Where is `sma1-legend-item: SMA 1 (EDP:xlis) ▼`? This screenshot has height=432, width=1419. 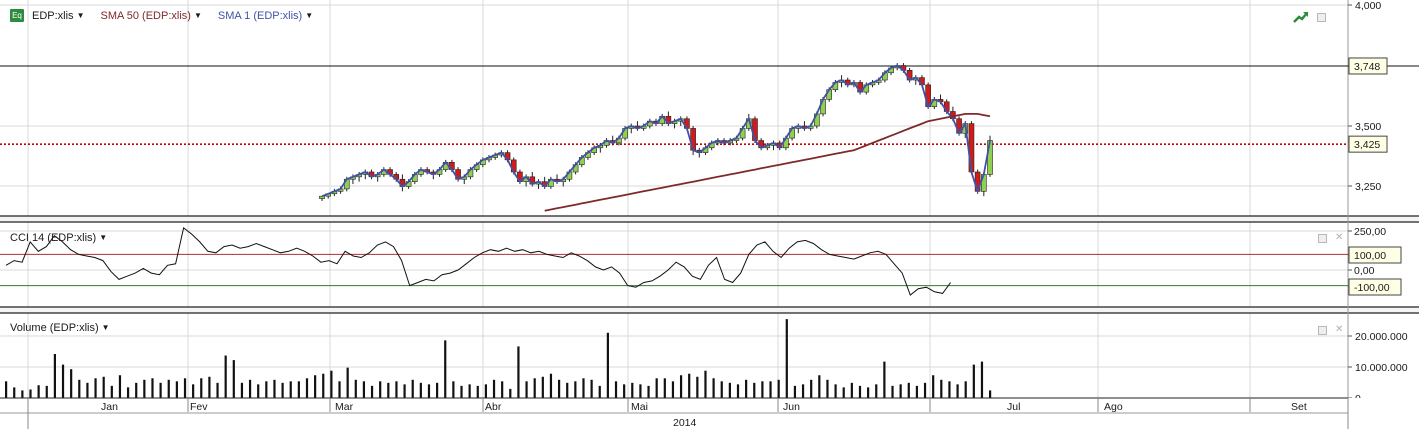 sma1-legend-item: SMA 1 (EDP:xlis) ▼ is located at coordinates (265, 16).